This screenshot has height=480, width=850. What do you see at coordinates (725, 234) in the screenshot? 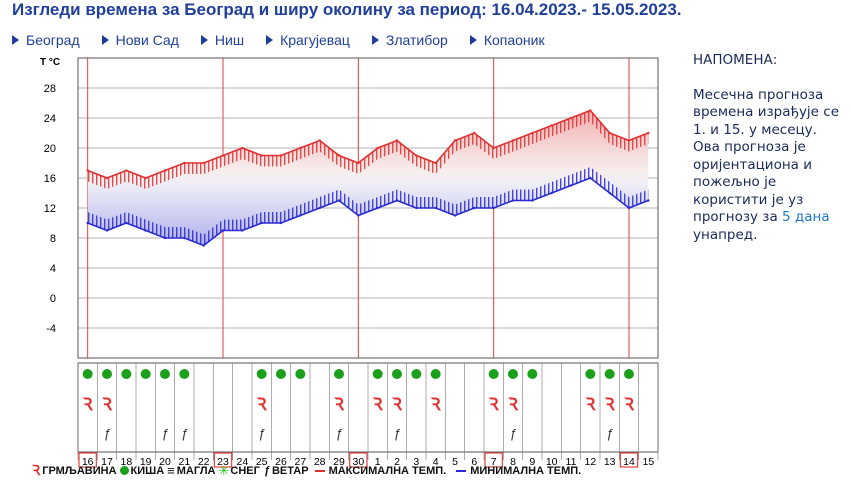
I see `note-text-end: унапред.` at bounding box center [725, 234].